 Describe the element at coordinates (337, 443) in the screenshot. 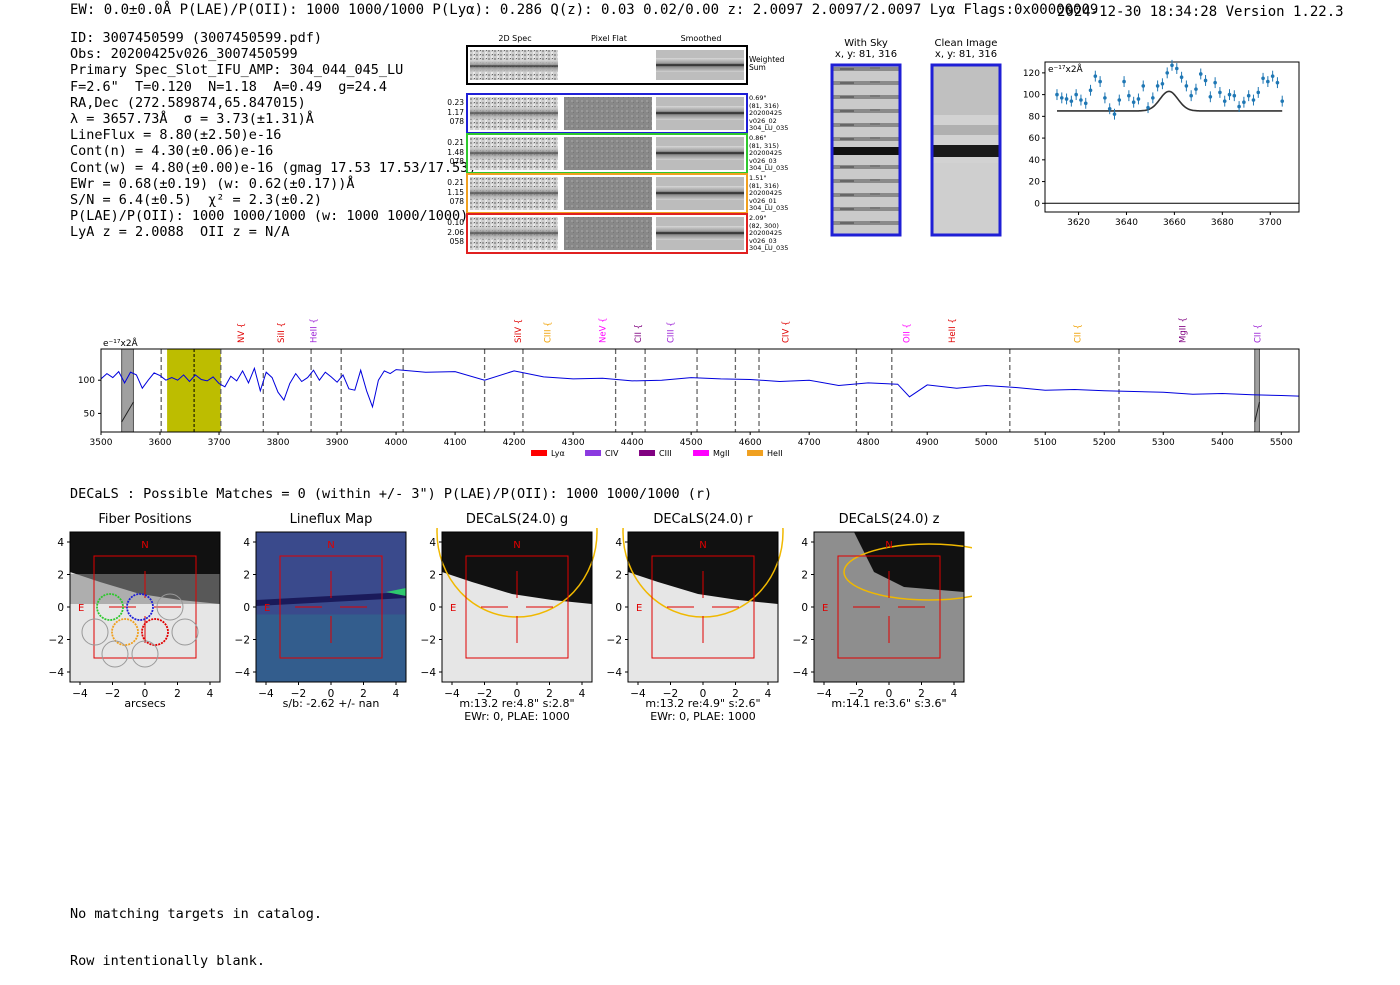

I see `spectrum-xtick: 3900` at that location.